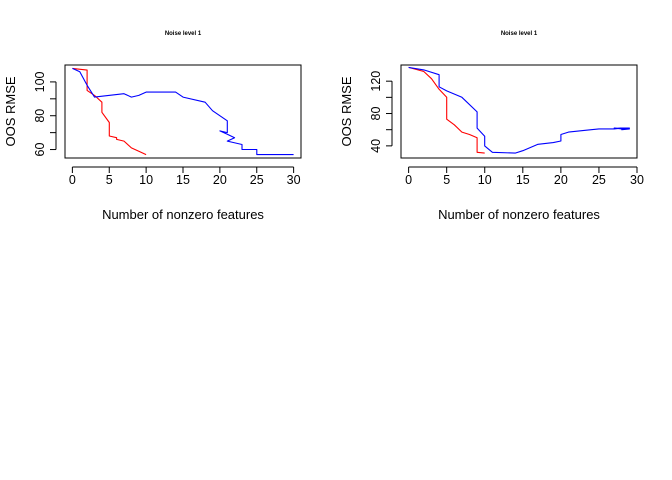  Describe the element at coordinates (40, 150) in the screenshot. I see `y-tick-label: 60` at that location.